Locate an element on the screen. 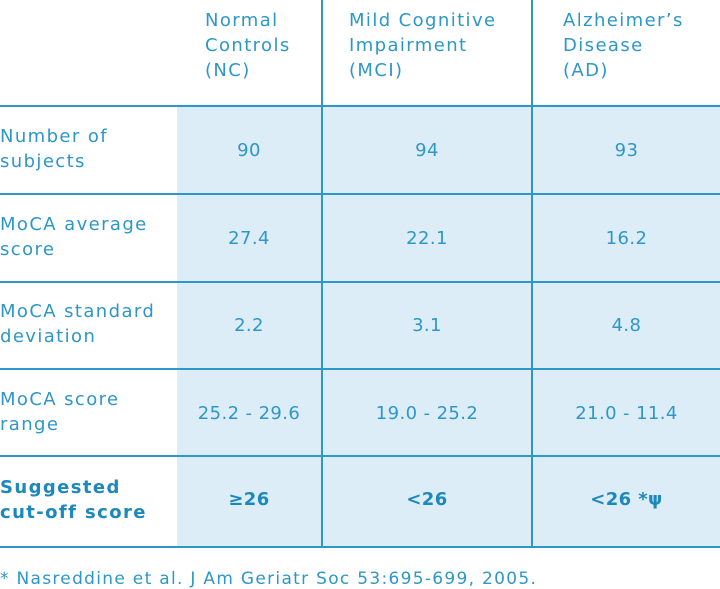  row-label-average: MoCA average score is located at coordinates (74, 237).